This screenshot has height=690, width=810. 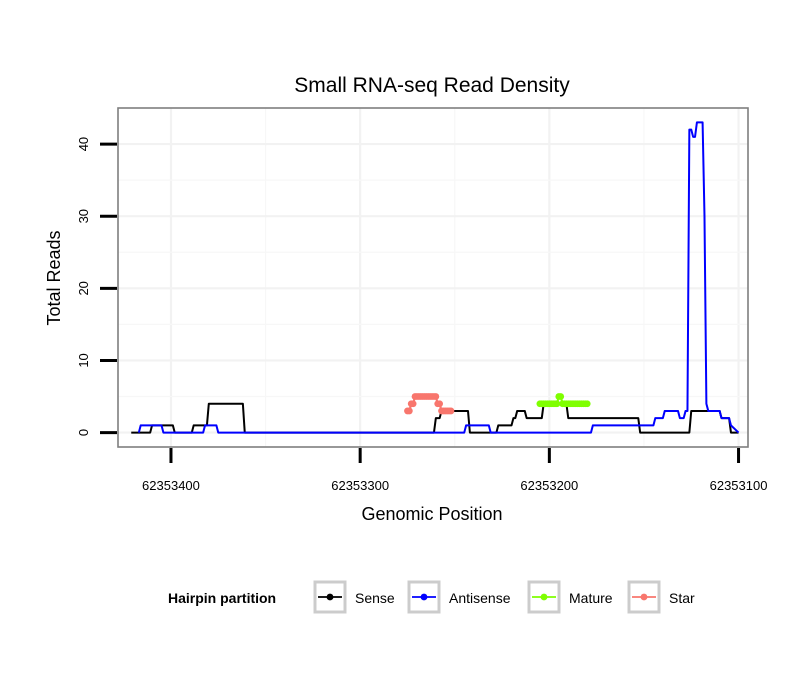 I want to click on legend-item-star: Star, so click(x=661, y=597).